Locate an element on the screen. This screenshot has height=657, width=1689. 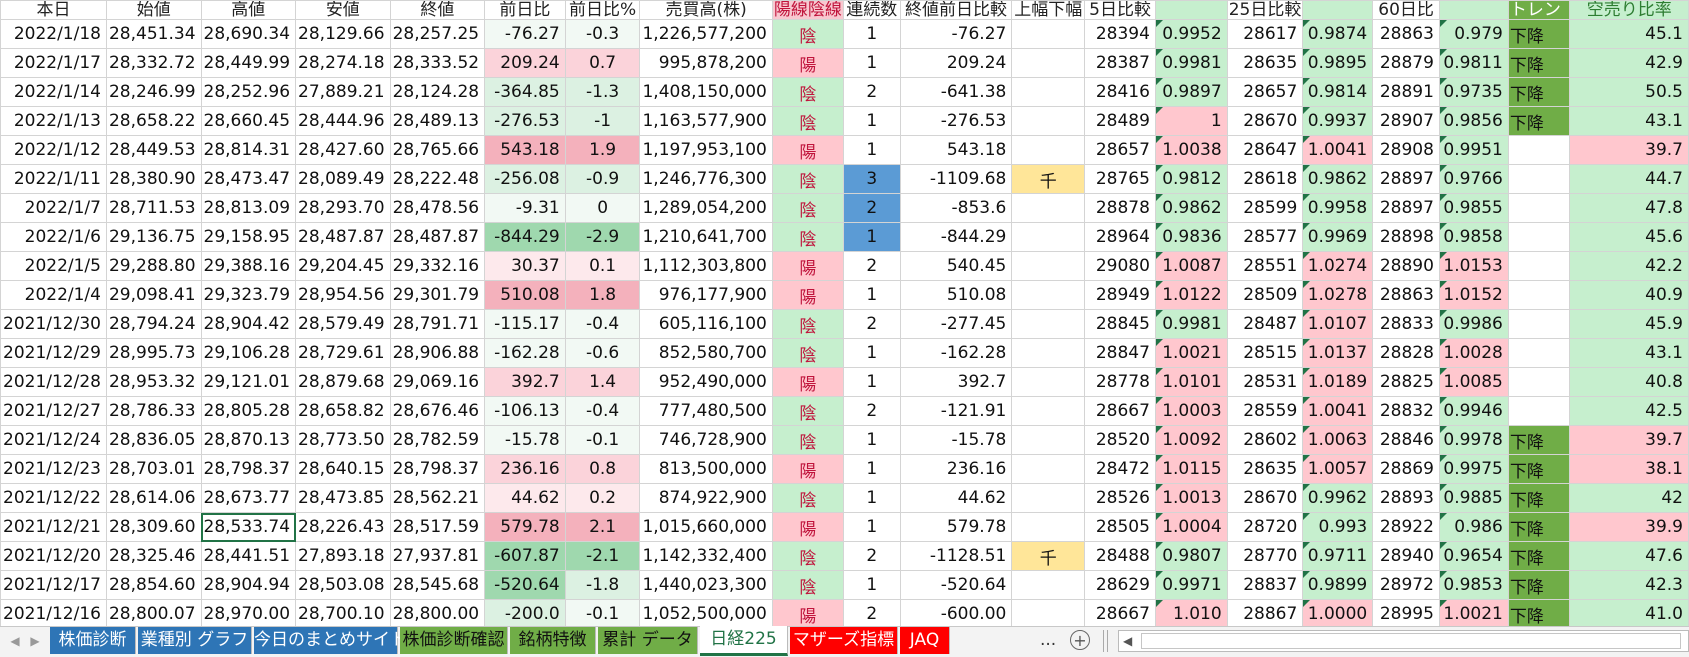
cell-cmp: 540.45 is located at coordinates (956, 266).